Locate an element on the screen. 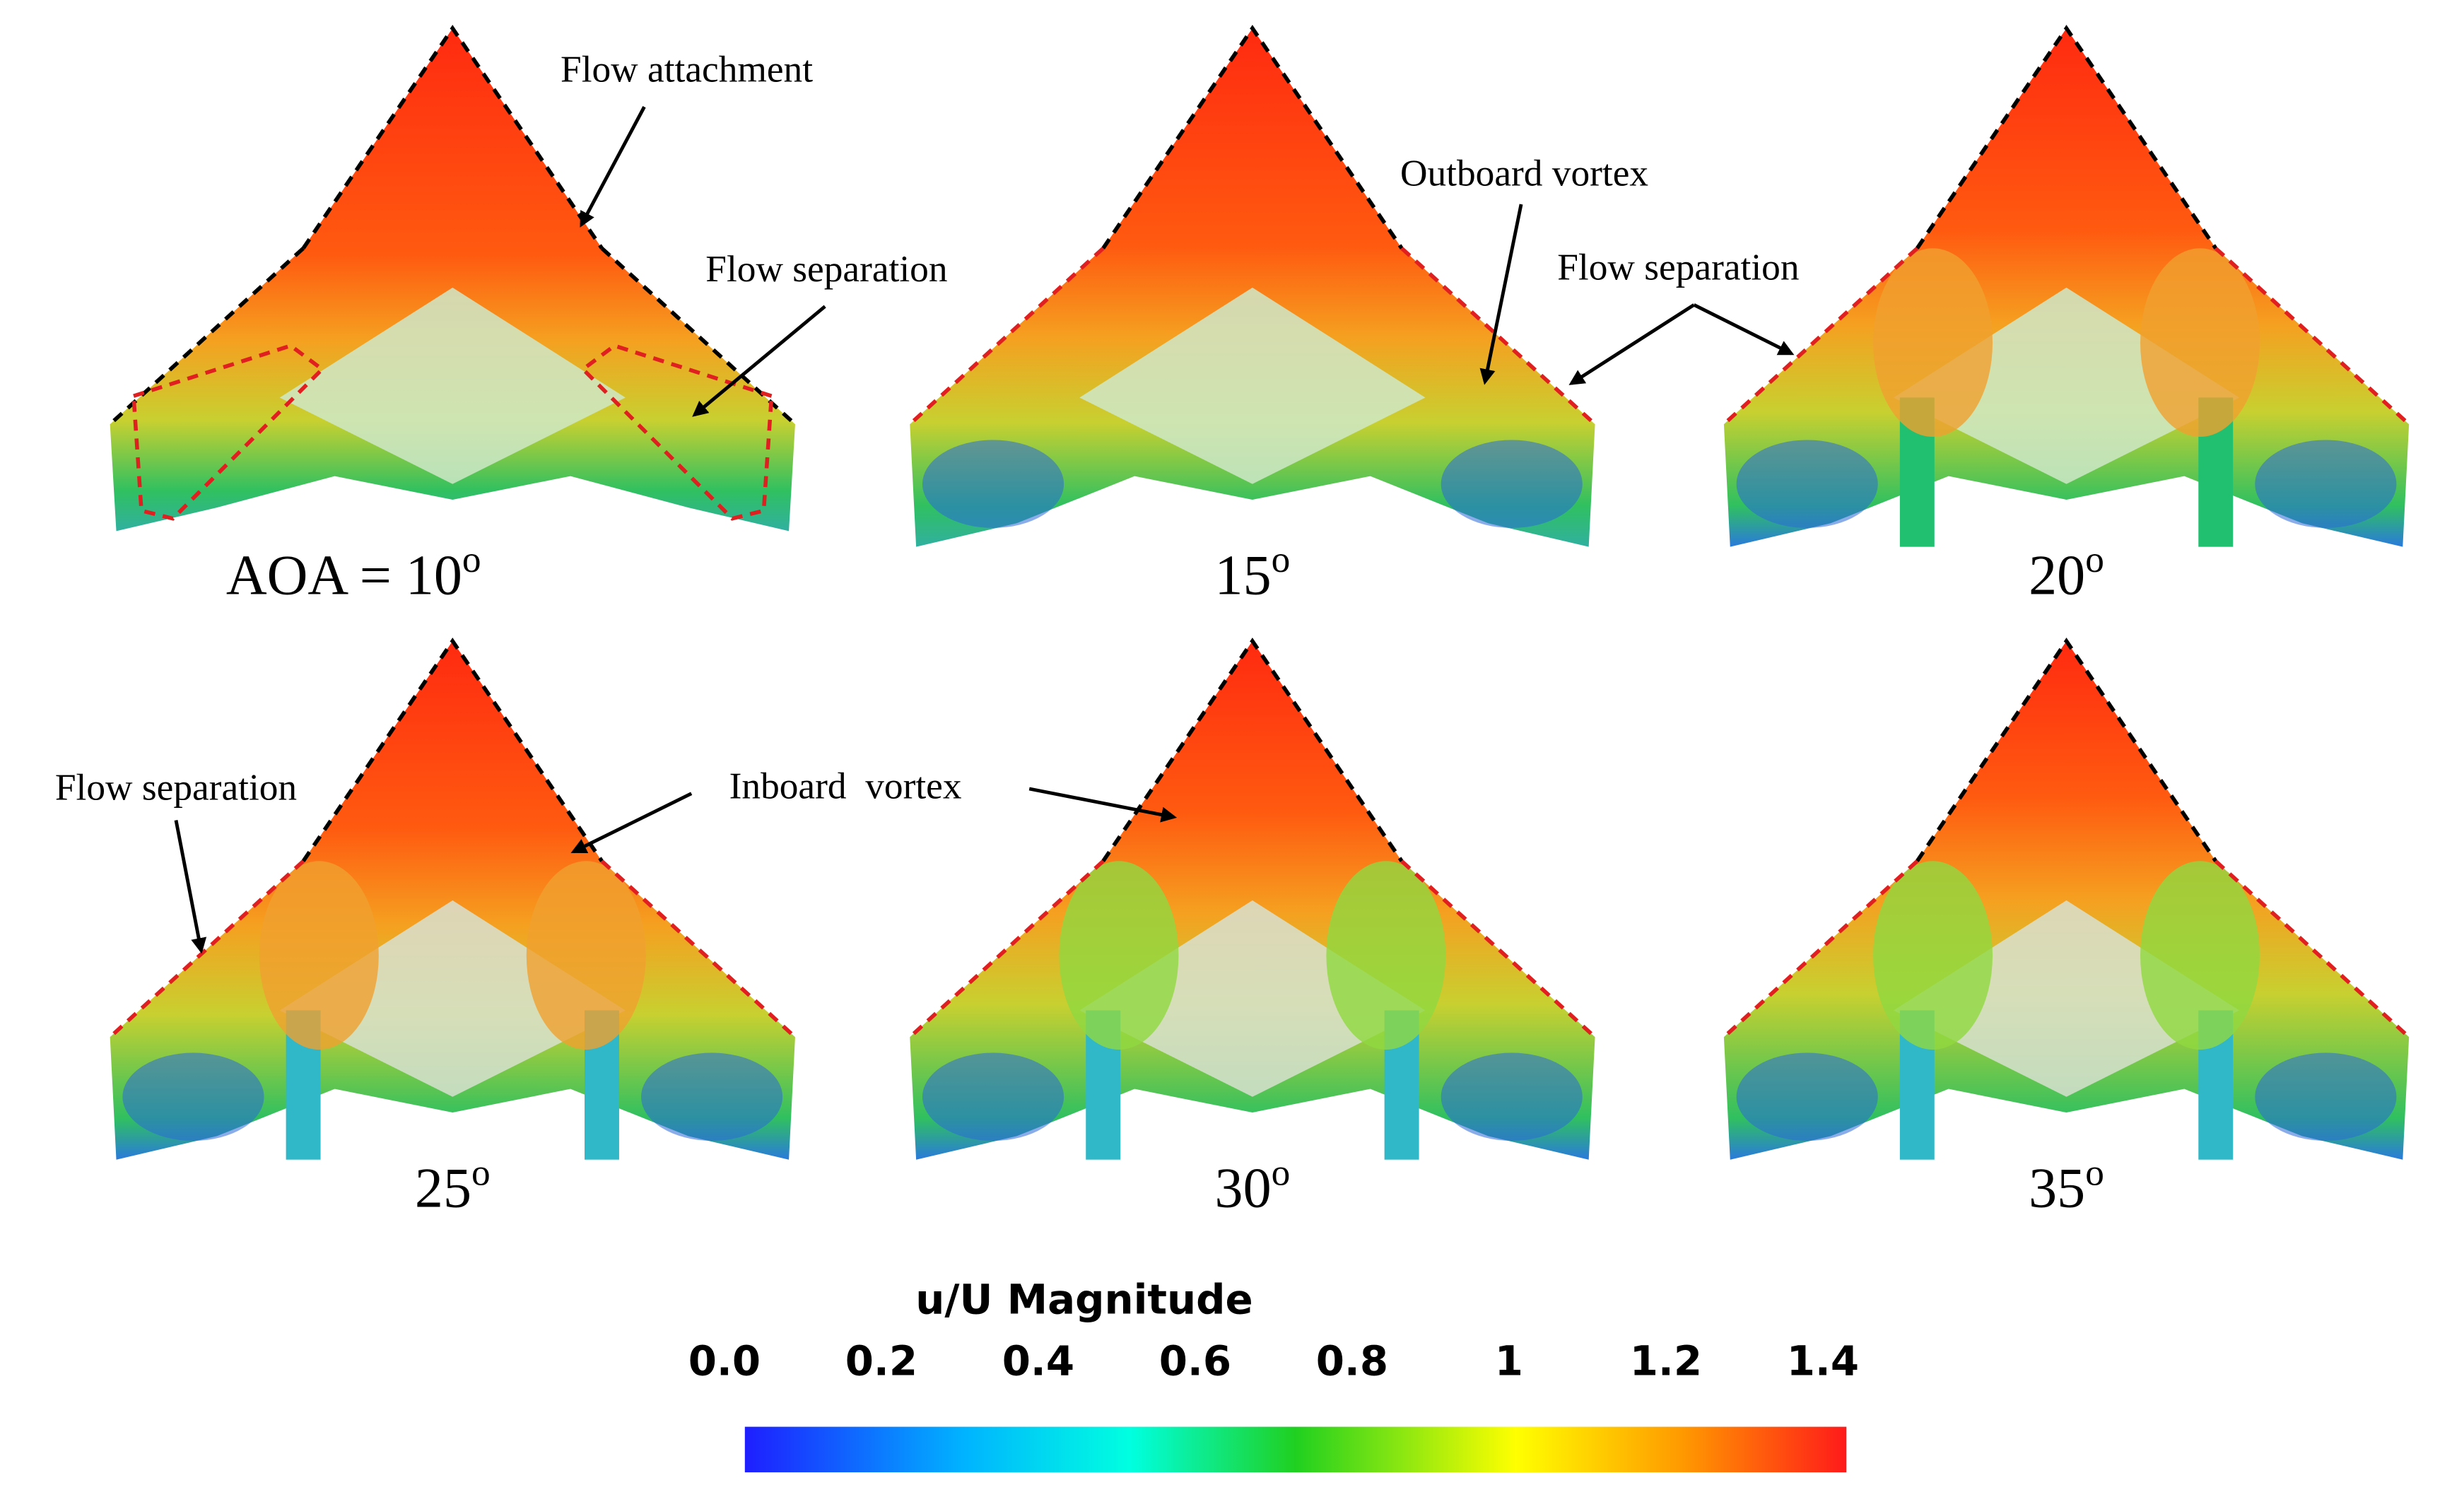  panel-label-value: 30 is located at coordinates (1244, 1188).